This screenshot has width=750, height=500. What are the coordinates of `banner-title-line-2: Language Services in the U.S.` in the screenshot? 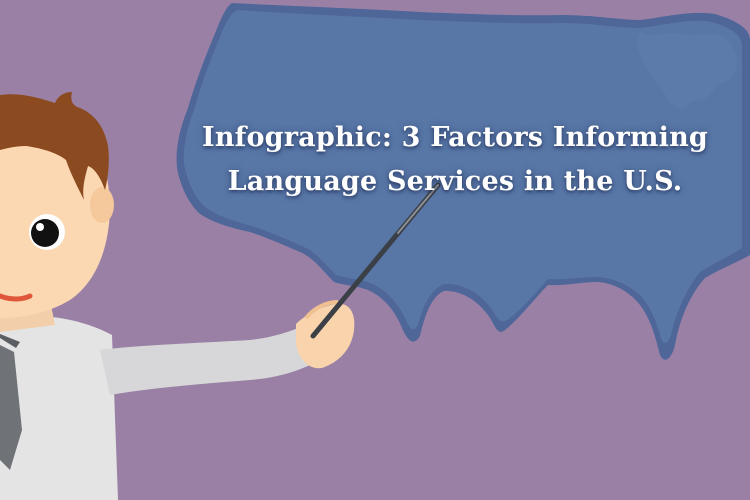 It's located at (455, 181).